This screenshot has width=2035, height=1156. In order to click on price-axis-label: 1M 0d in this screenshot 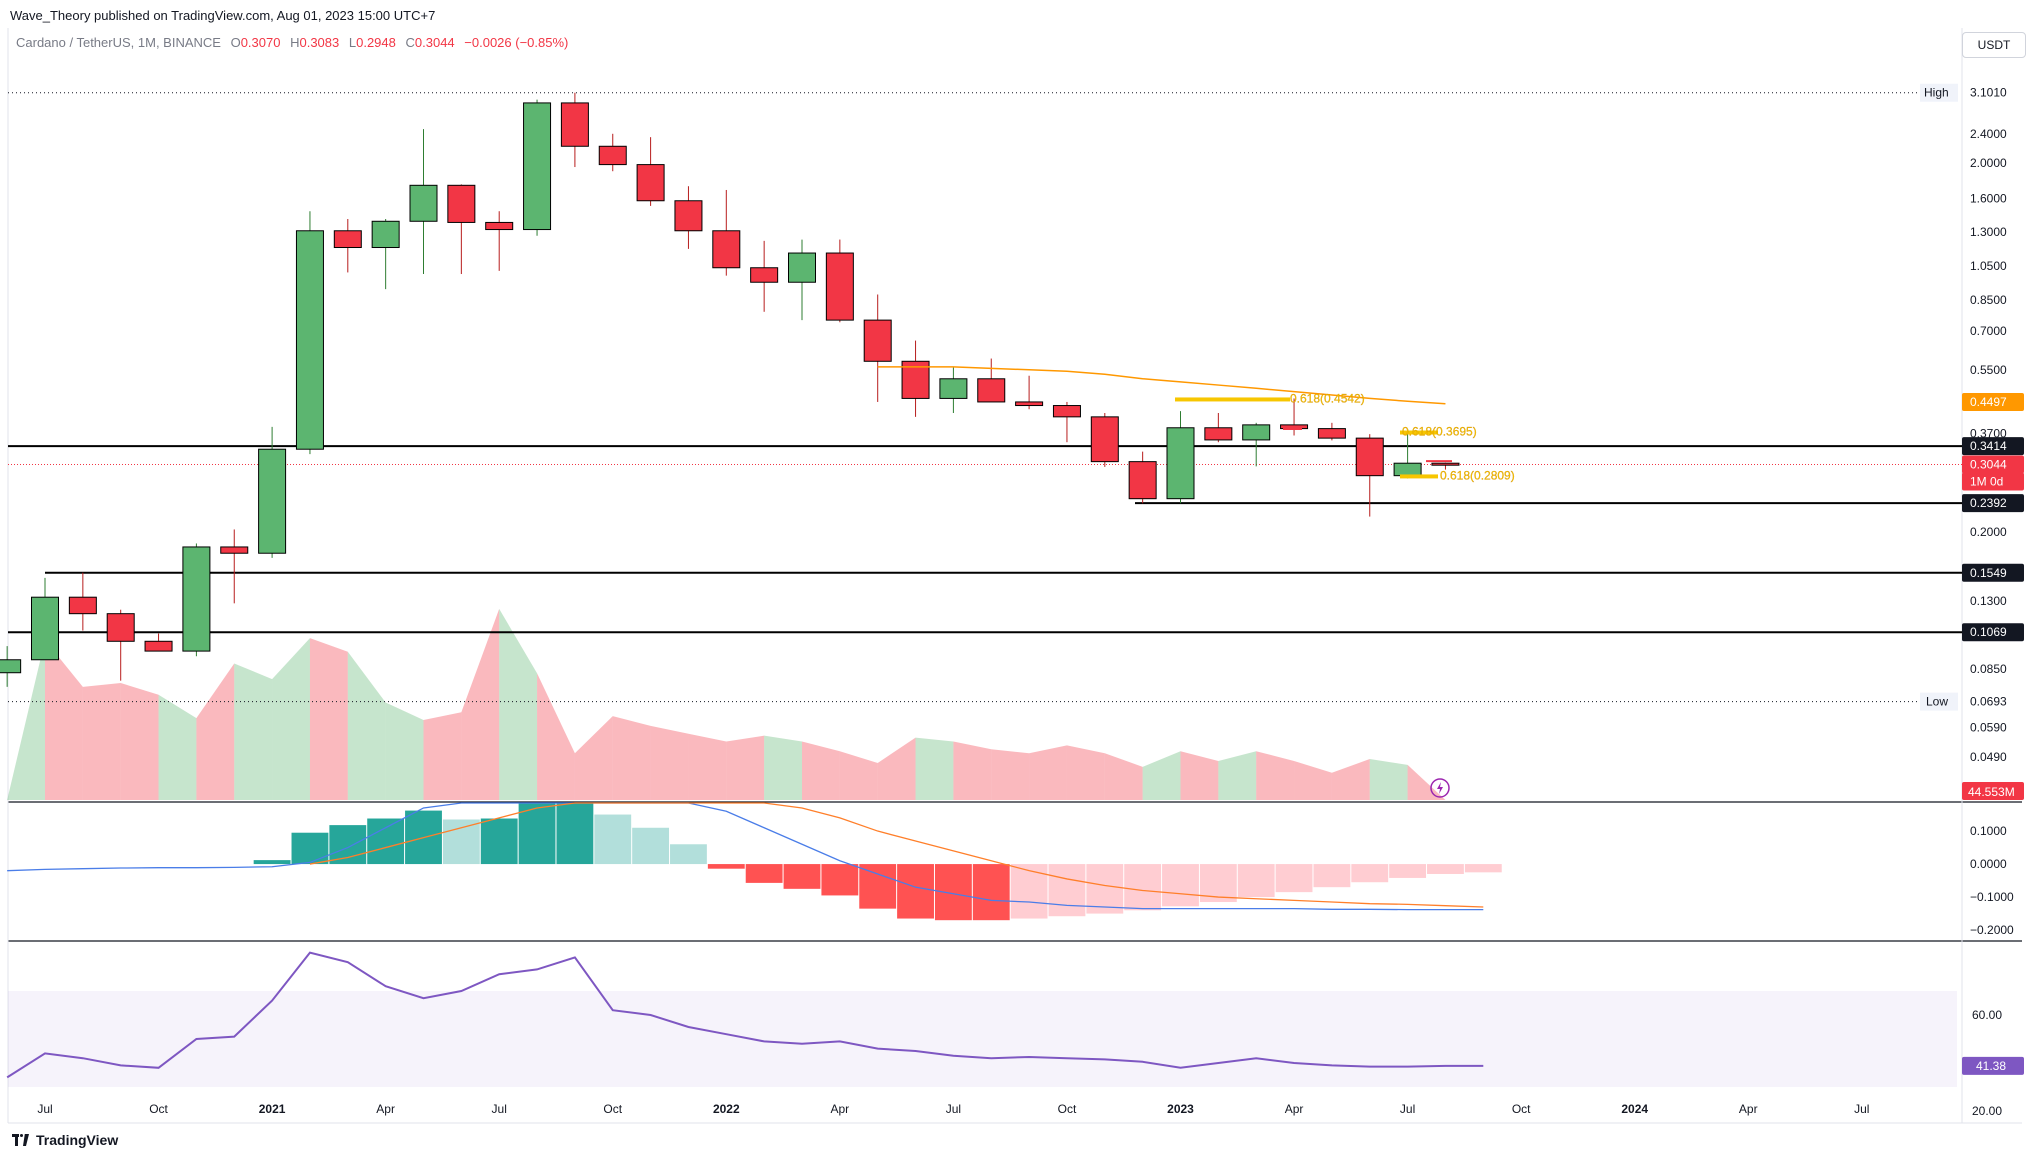, I will do `click(1986, 482)`.